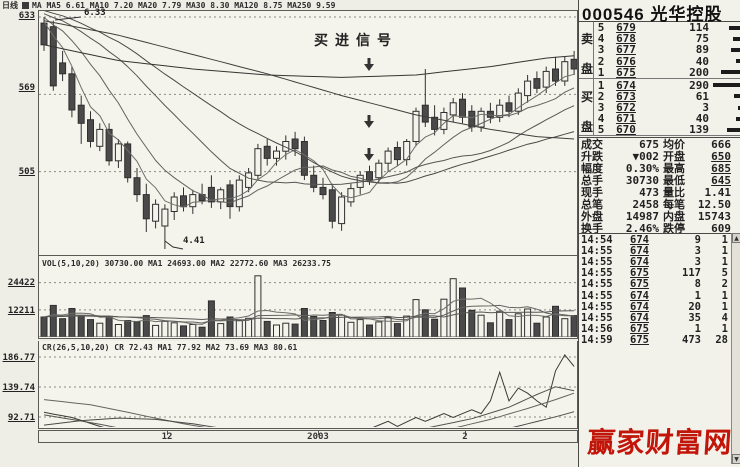 This screenshot has height=467, width=740. I want to click on trade-tick-row: 14:55 675 8 2, so click(654, 284).